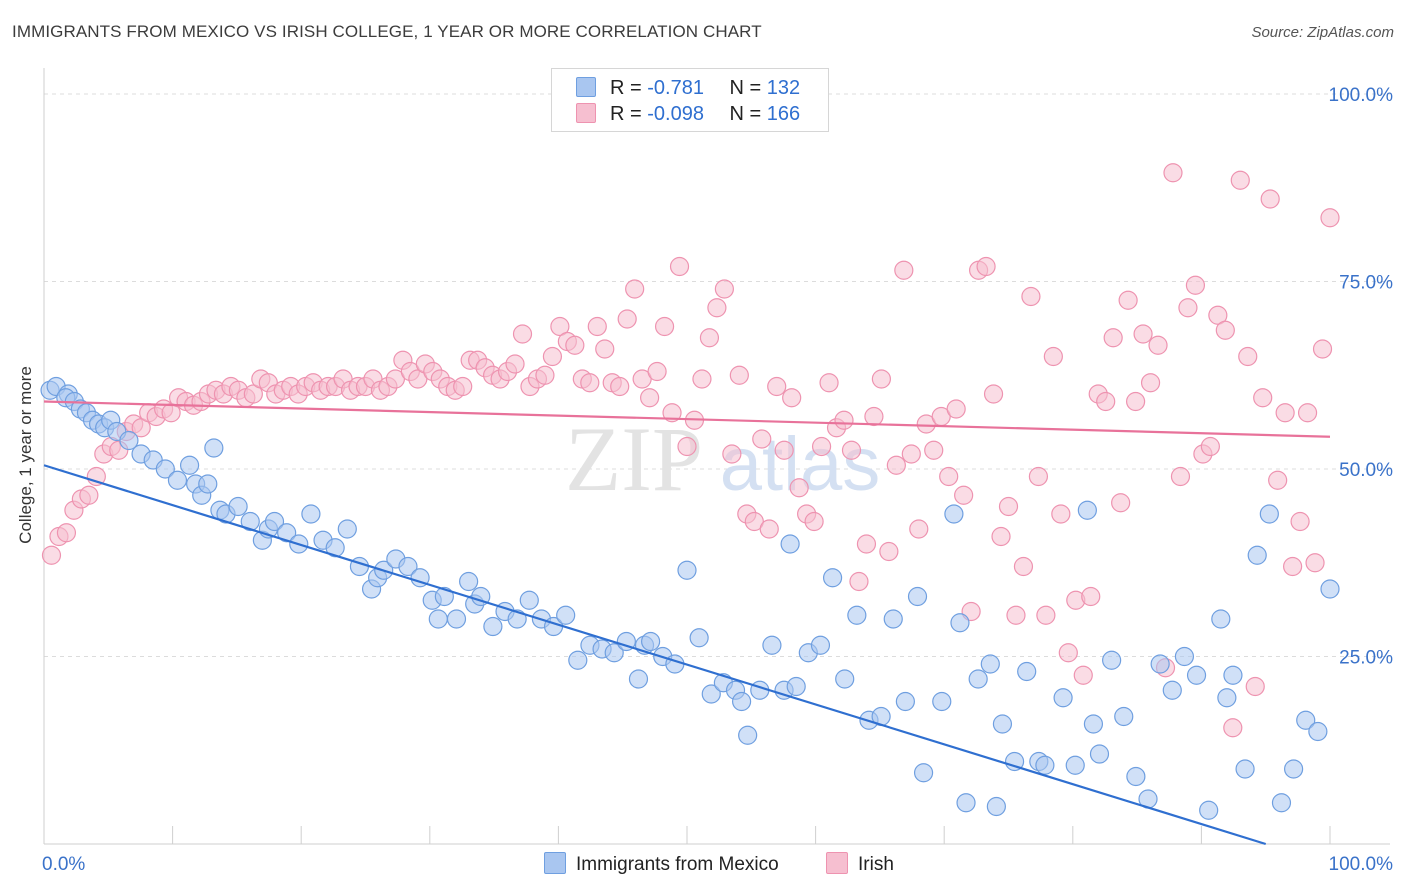 Image resolution: width=1406 pixels, height=892 pixels. I want to click on y-tick-label: 100.0%, so click(1361, 95).